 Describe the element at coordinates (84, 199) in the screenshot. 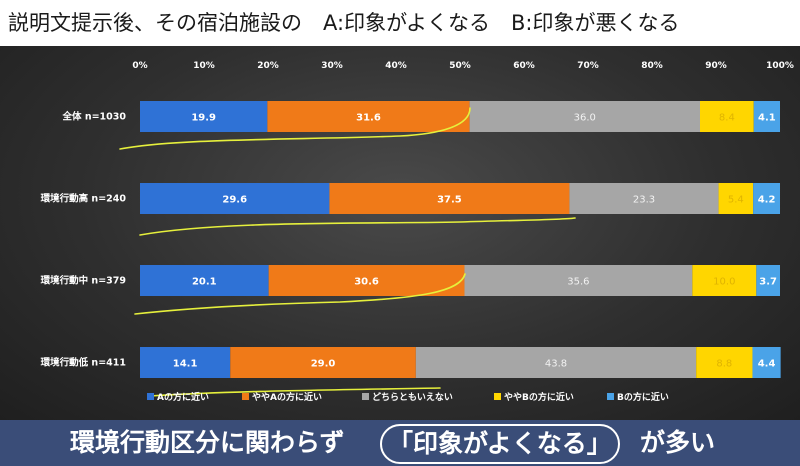

I see `category-label: 環境行動高 n=240` at that location.